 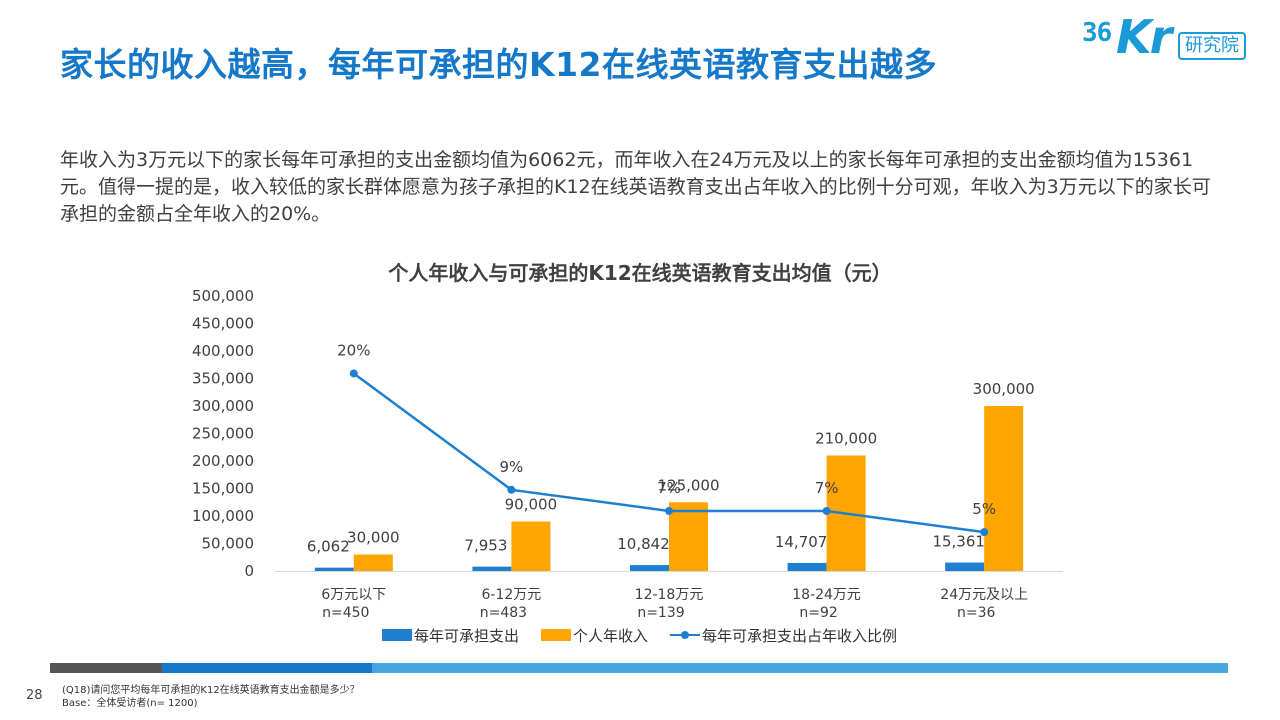 I want to click on data-label-income: 125,000, so click(x=688, y=485).